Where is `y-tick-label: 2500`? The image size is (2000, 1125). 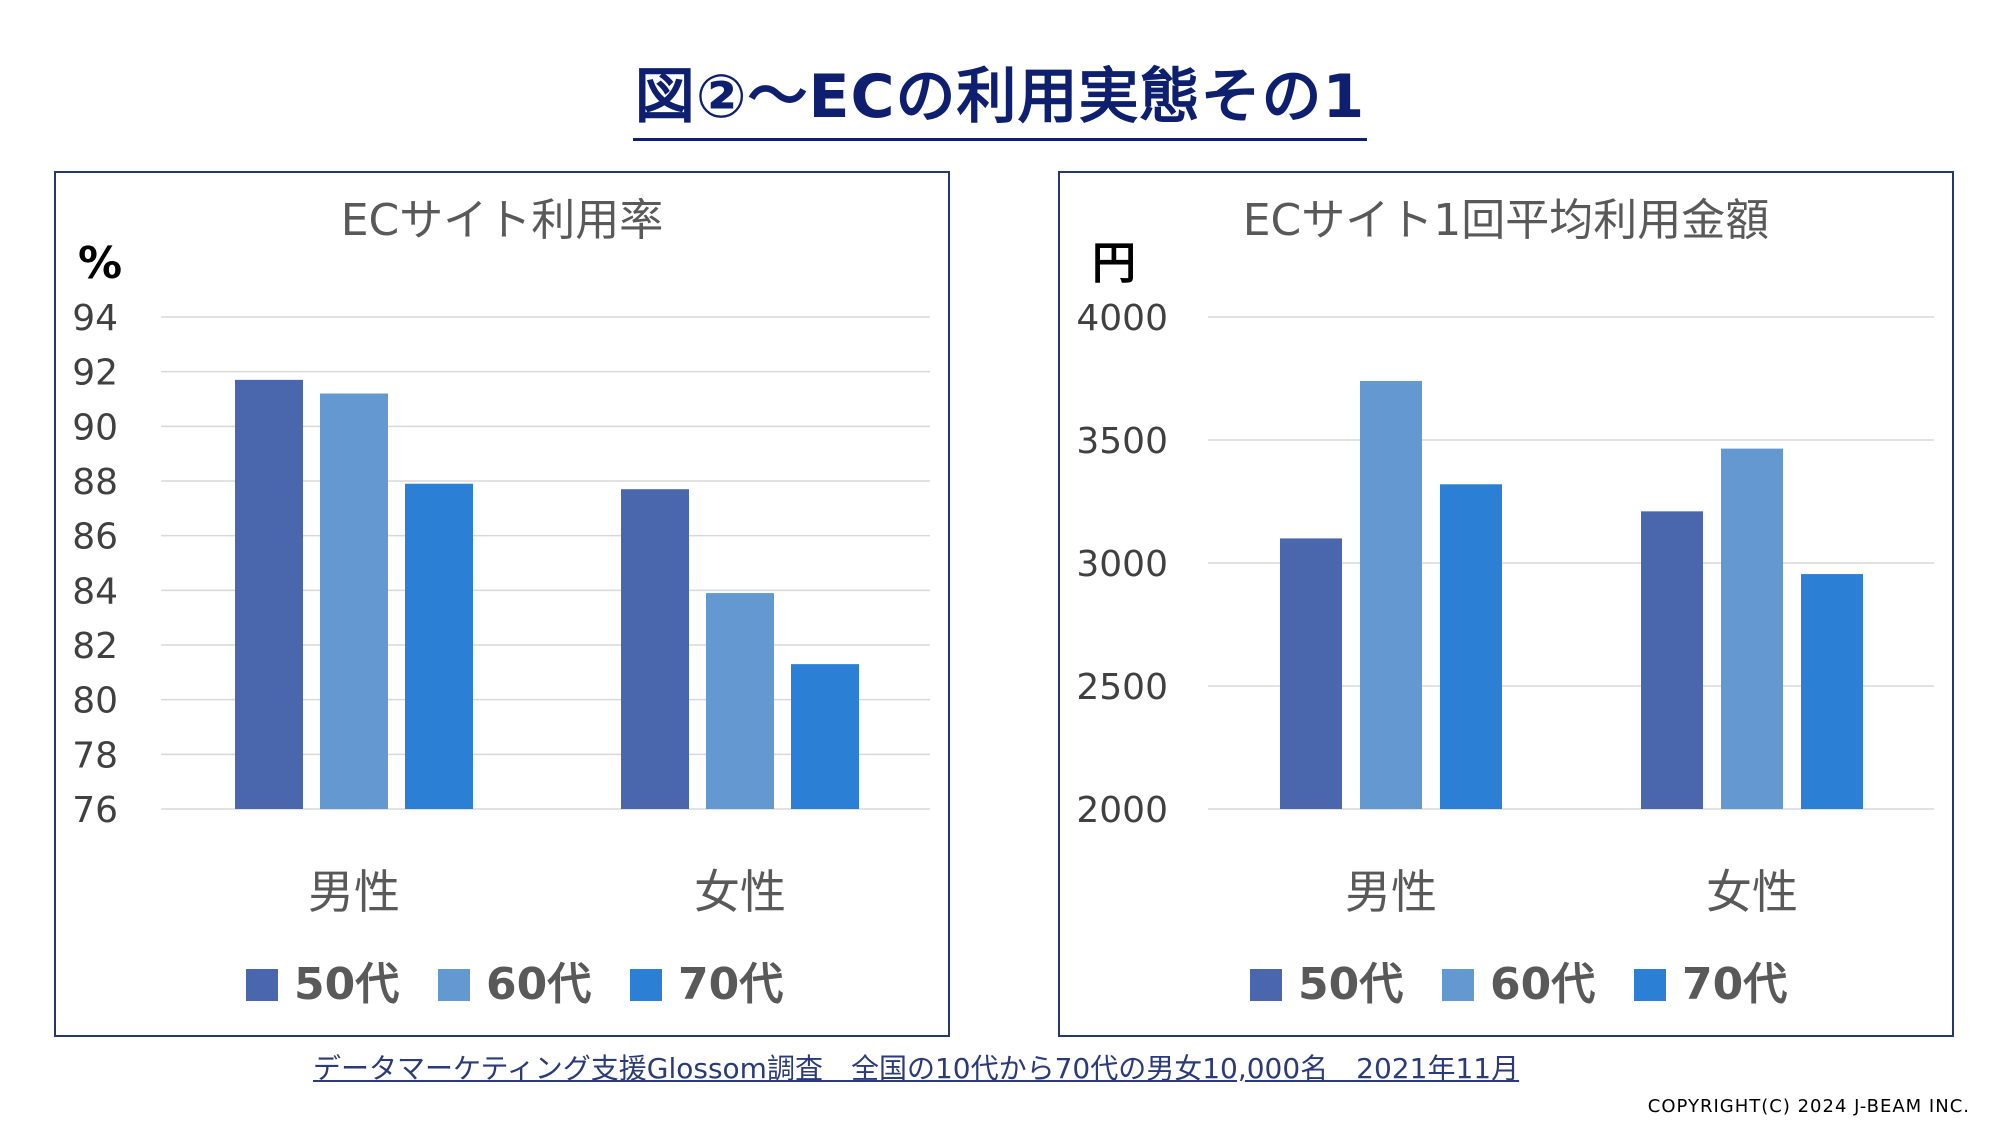 y-tick-label: 2500 is located at coordinates (1122, 687).